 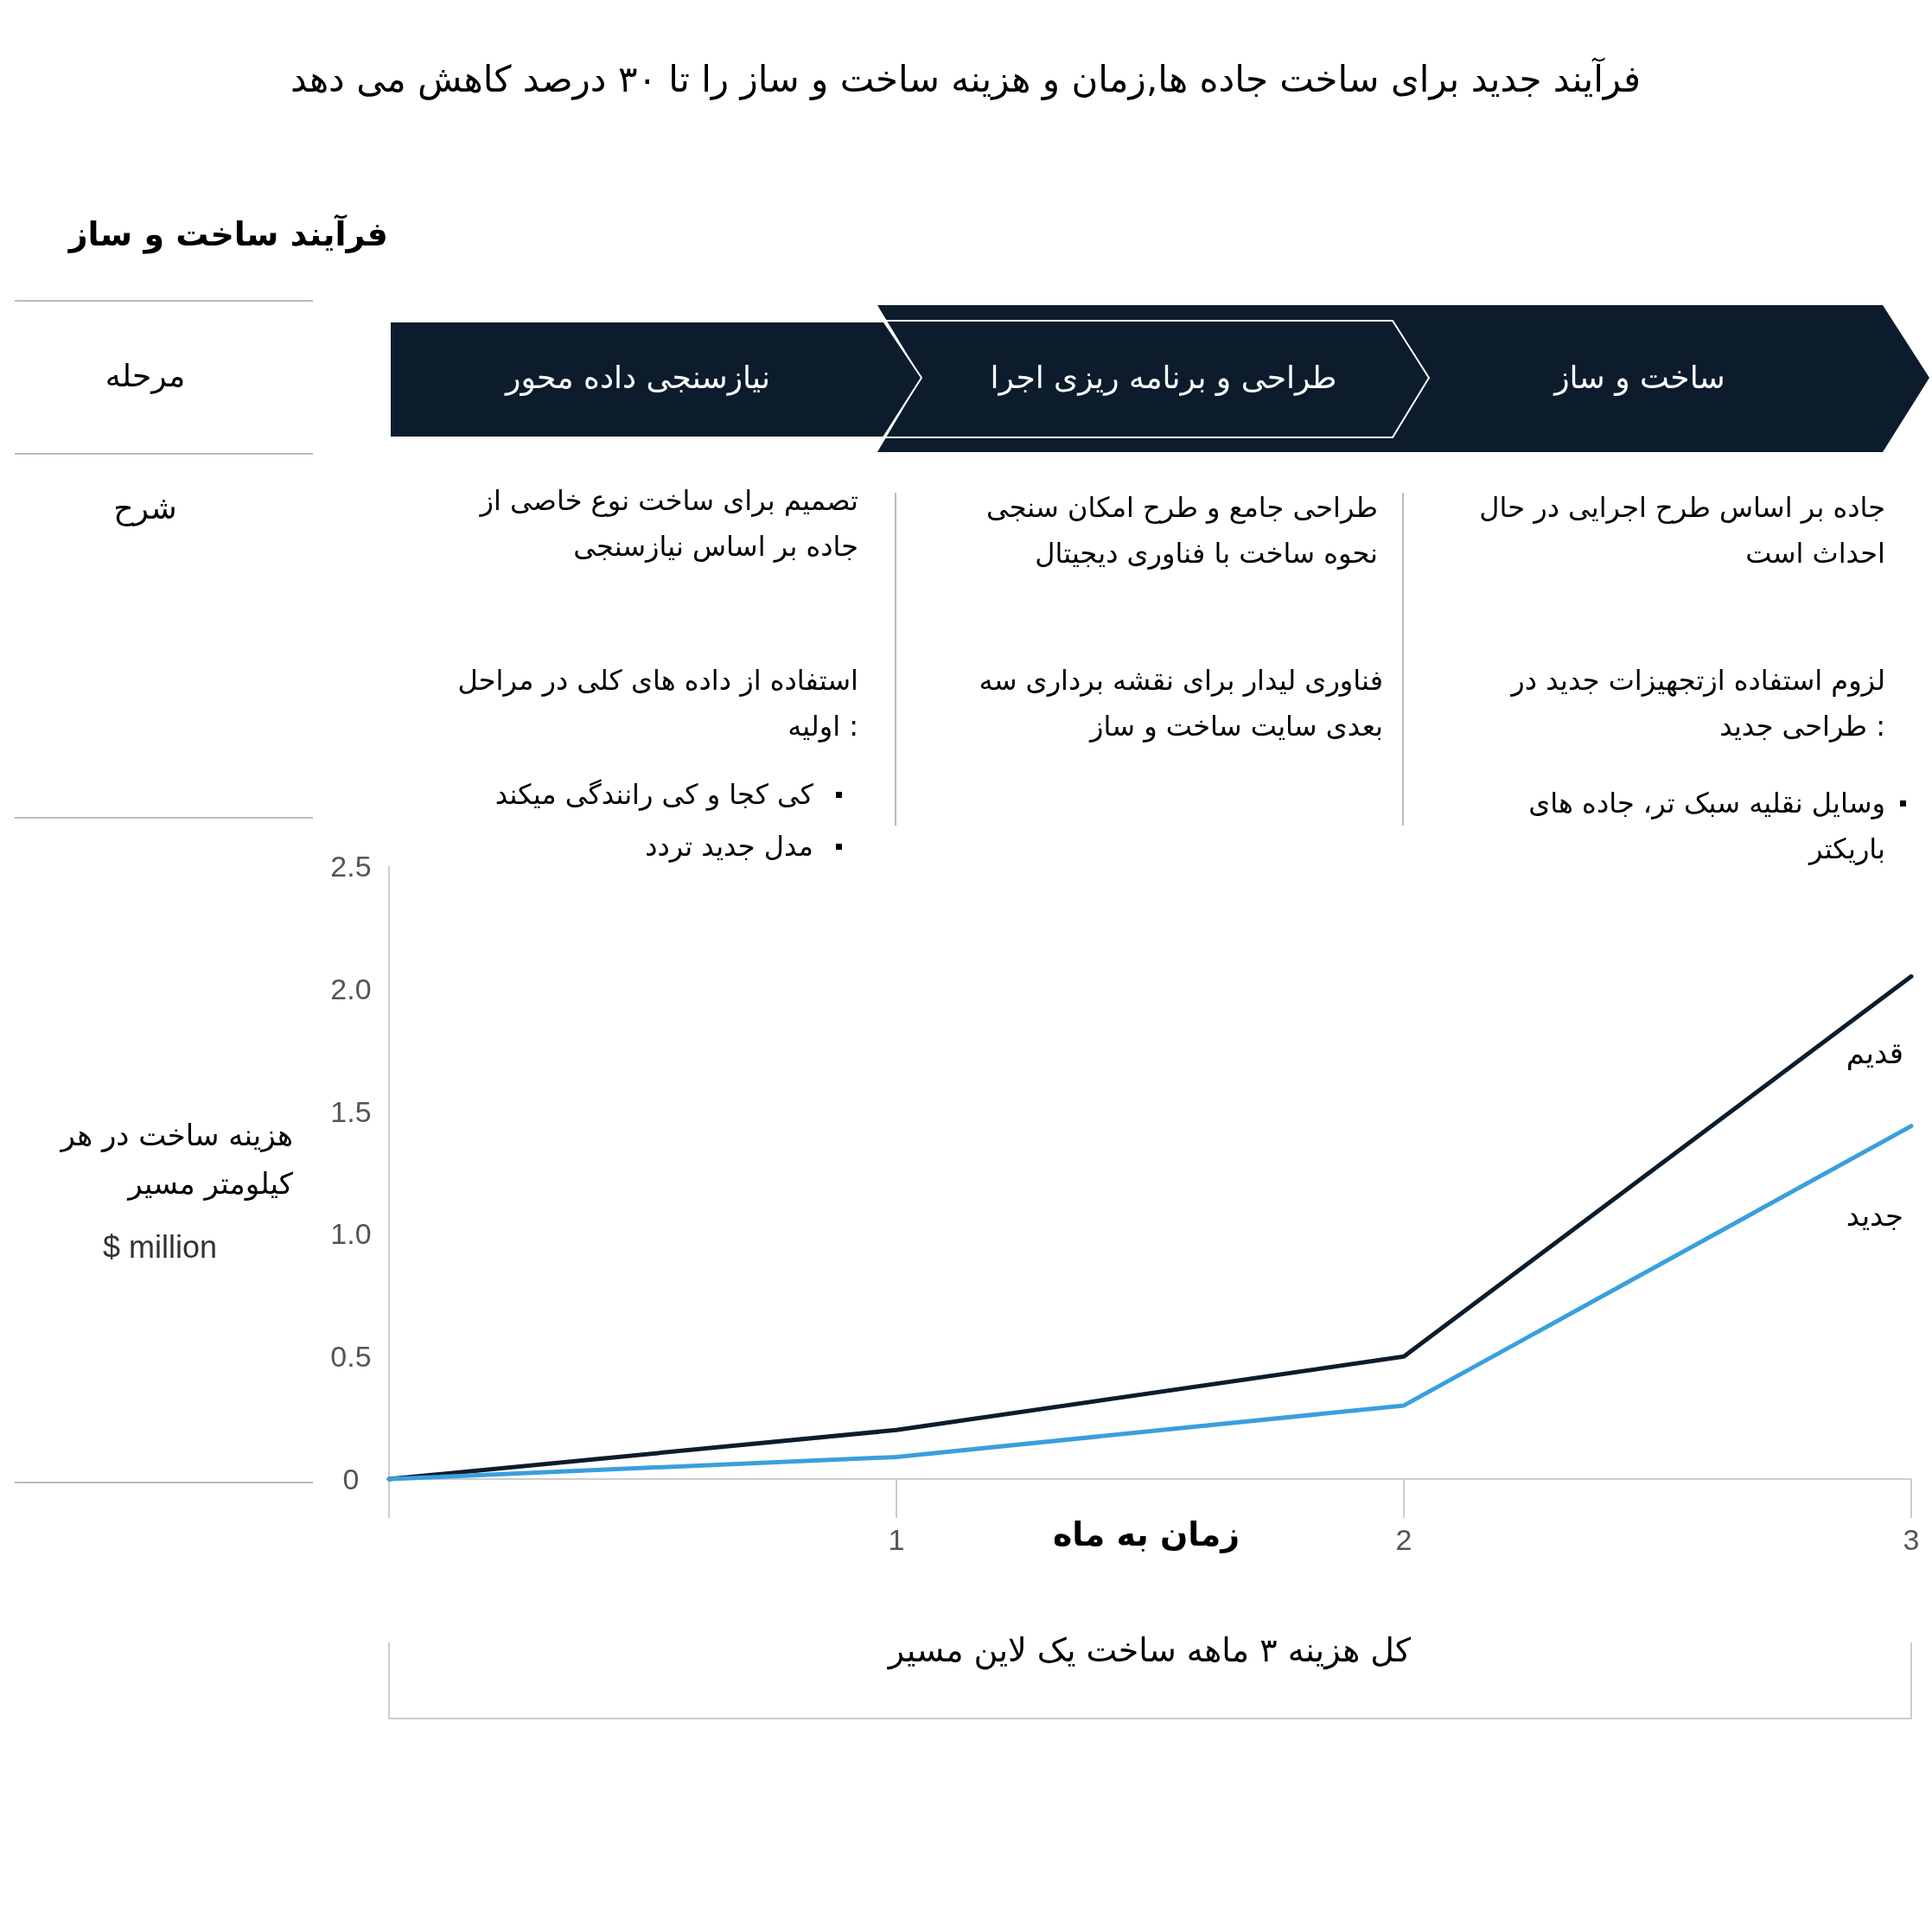 I want to click on series-label: جدید, so click(x=1874, y=1215).